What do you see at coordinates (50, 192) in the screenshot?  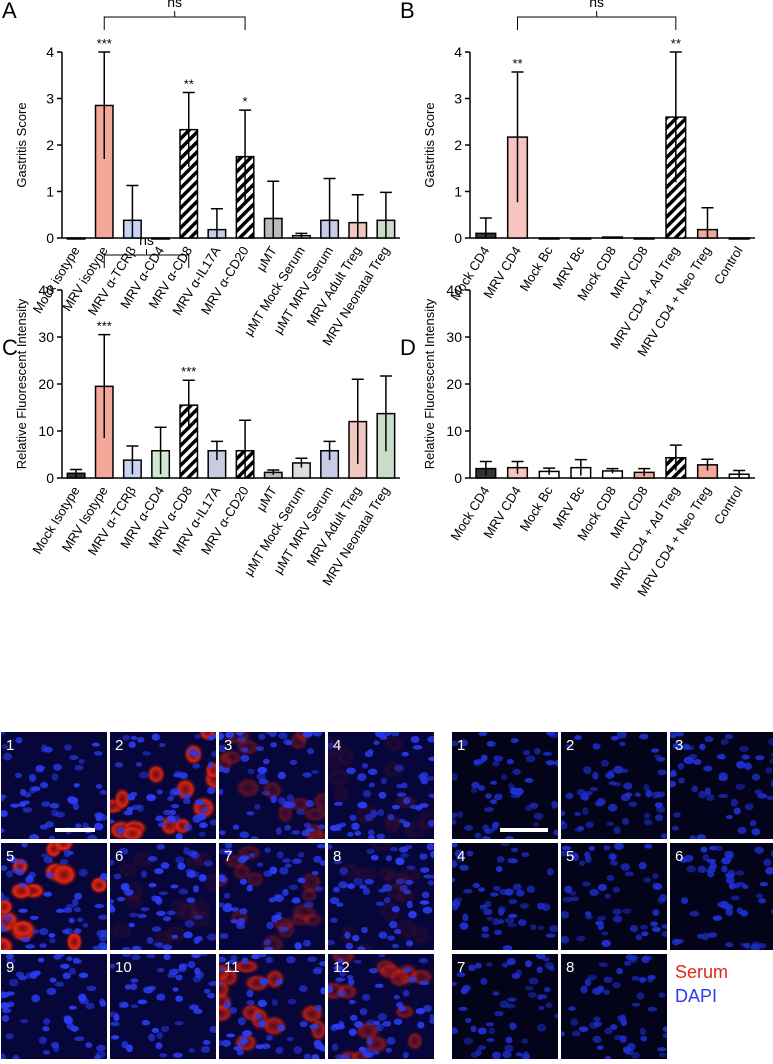 I see `y-tick-label: 1` at bounding box center [50, 192].